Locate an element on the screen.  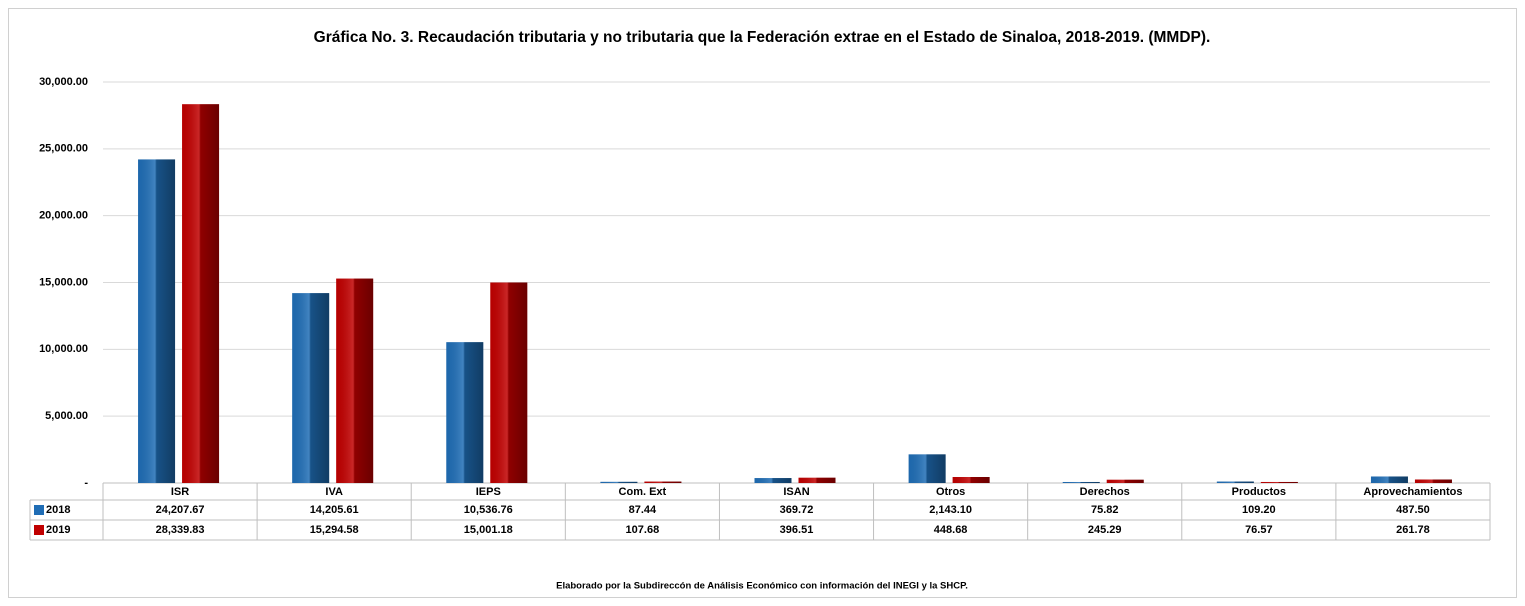
table-value: 109.20 is located at coordinates (1259, 510).